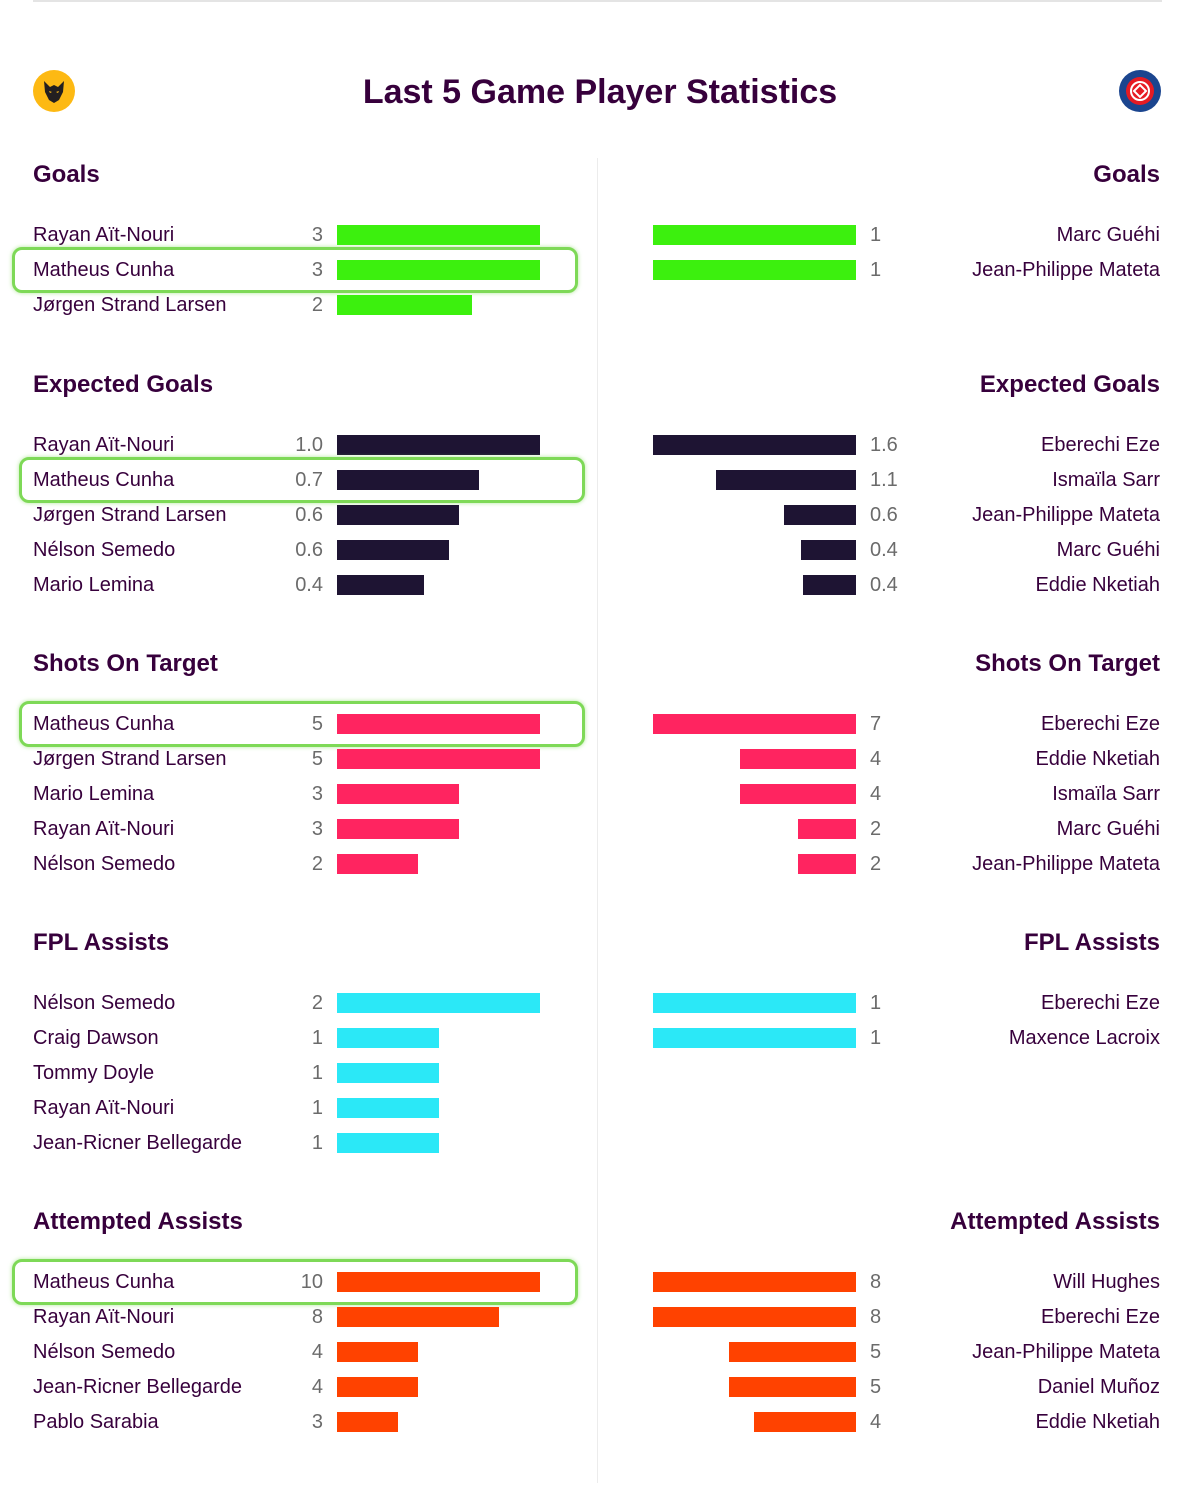 This screenshot has width=1200, height=1489. Describe the element at coordinates (96, 1422) in the screenshot. I see `player-name: Pablo Sarabia` at that location.